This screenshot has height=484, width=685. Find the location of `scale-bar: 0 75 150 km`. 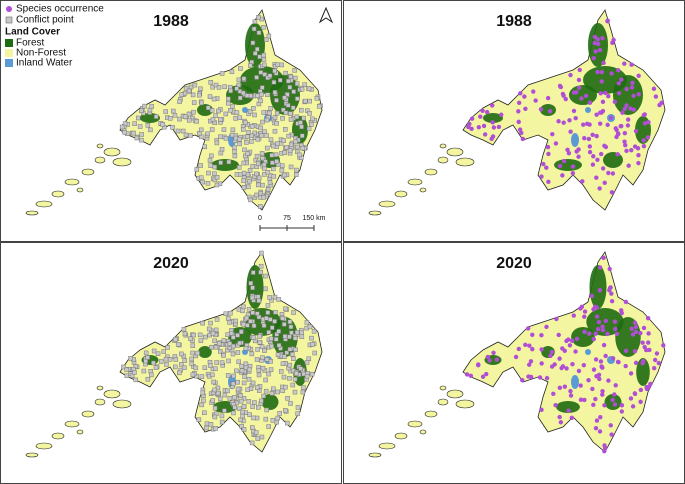

scale-bar: 0 75 150 km is located at coordinates (292, 223).